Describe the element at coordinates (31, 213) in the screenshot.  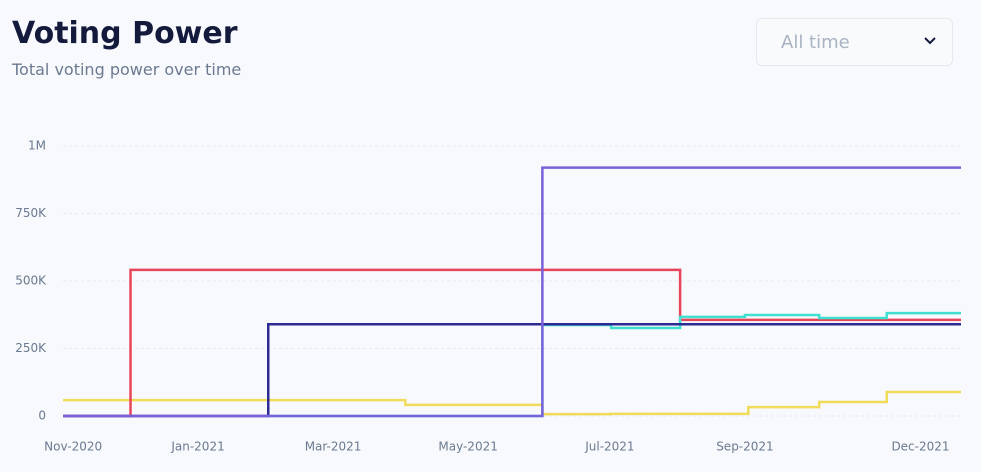
I see `y-tick-label: 750K` at that location.